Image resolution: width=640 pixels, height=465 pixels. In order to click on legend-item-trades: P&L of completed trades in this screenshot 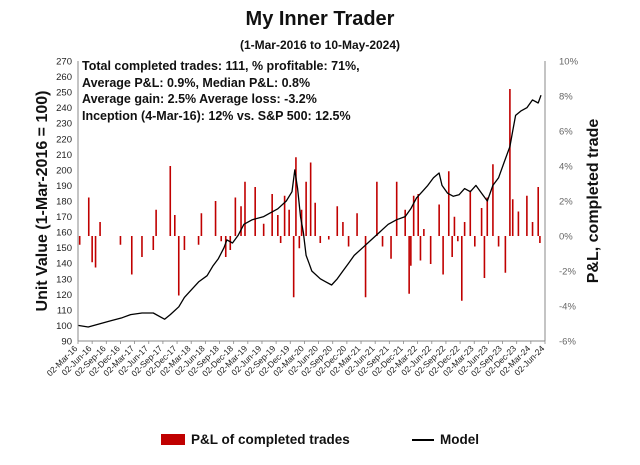, I will do `click(255, 439)`.